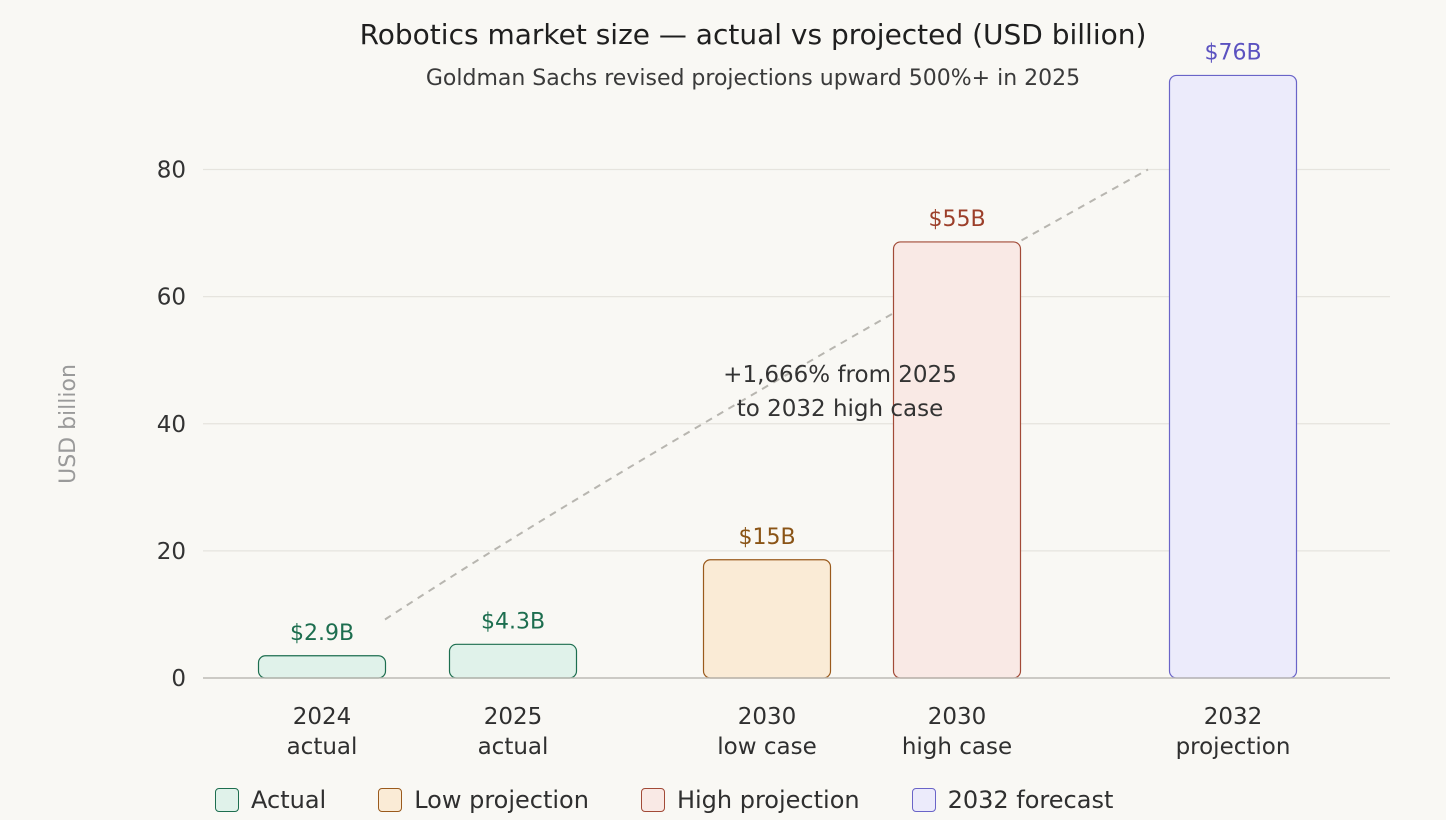 This screenshot has height=820, width=1446. Describe the element at coordinates (289, 800) in the screenshot. I see `legend-label: Actual` at that location.